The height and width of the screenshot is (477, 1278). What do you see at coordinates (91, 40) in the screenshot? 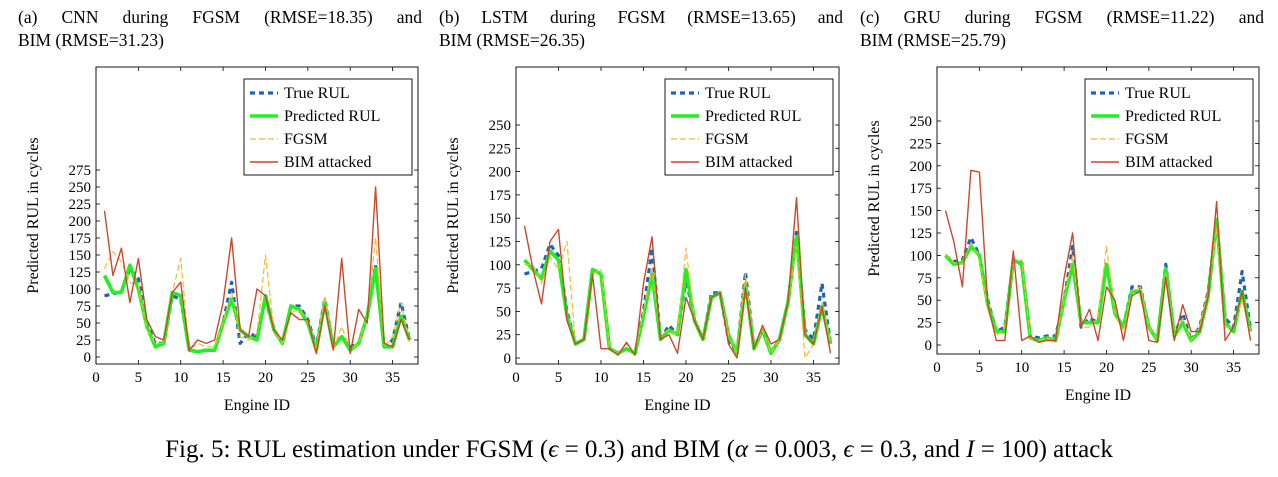
I see `subcaption-line2: BIM (RMSE=31.23)` at bounding box center [91, 40].